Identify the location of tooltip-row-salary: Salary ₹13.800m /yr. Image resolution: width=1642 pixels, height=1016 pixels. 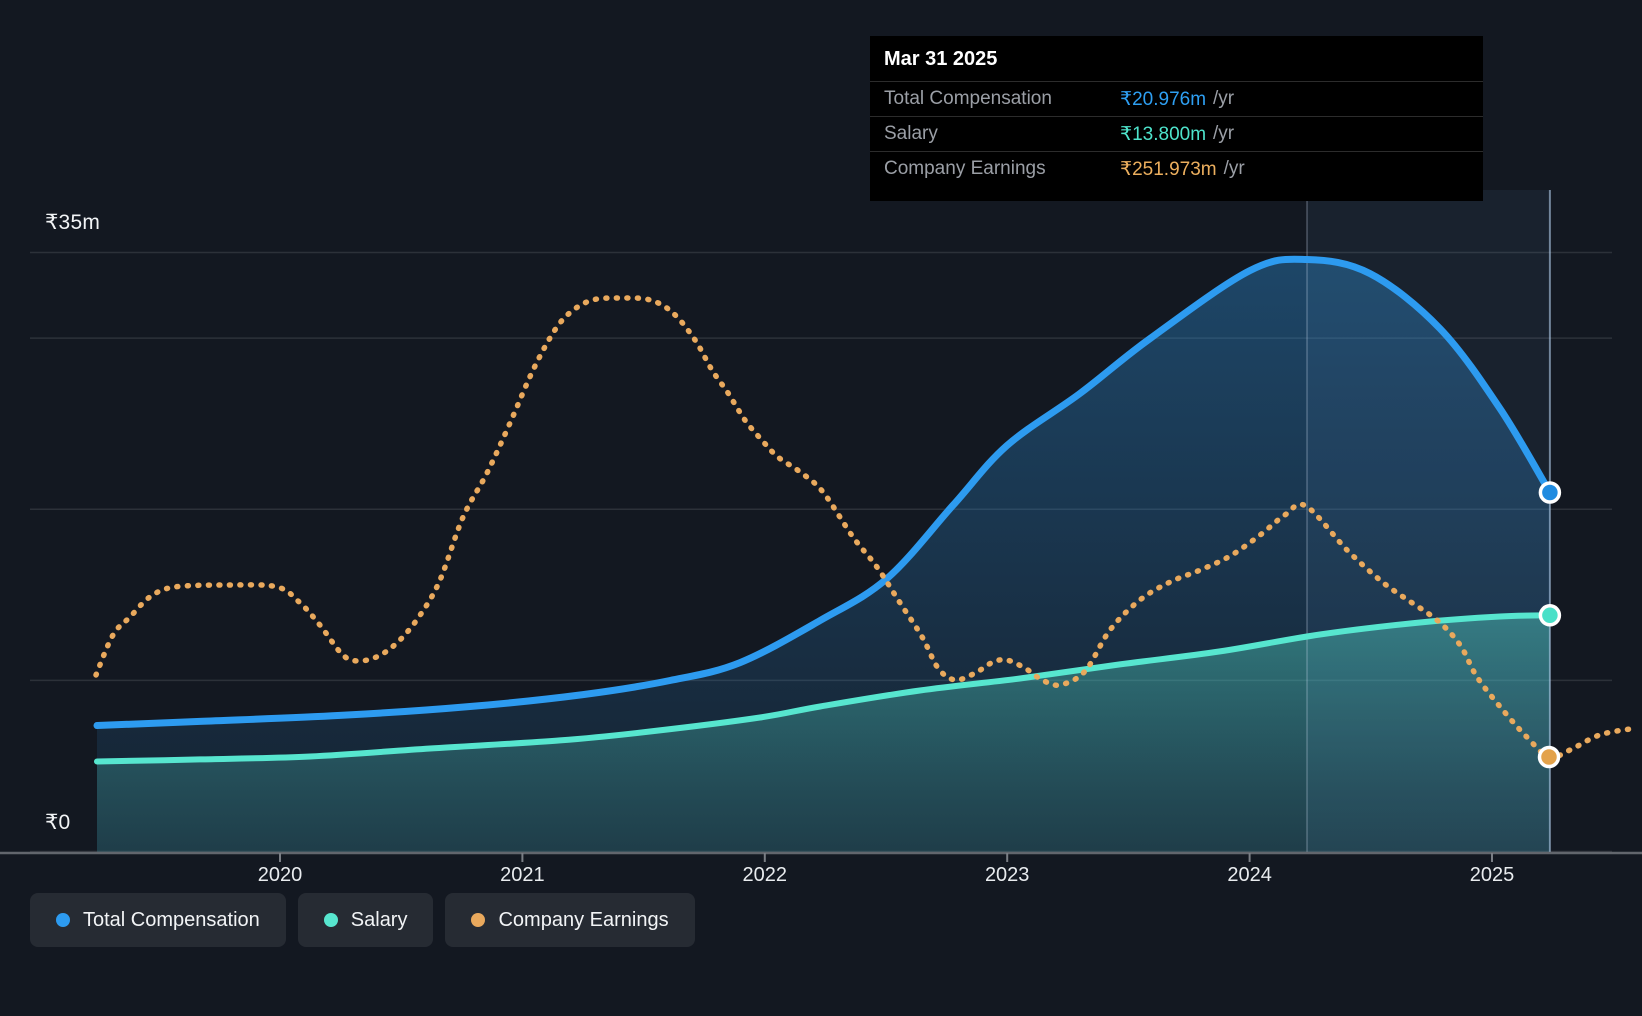
(1176, 133).